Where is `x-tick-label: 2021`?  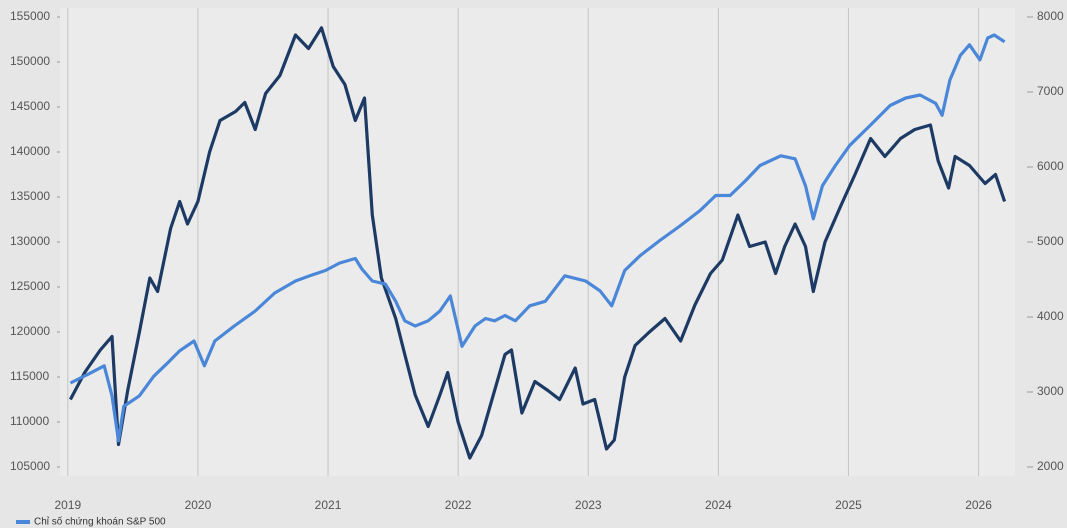 x-tick-label: 2021 is located at coordinates (328, 505).